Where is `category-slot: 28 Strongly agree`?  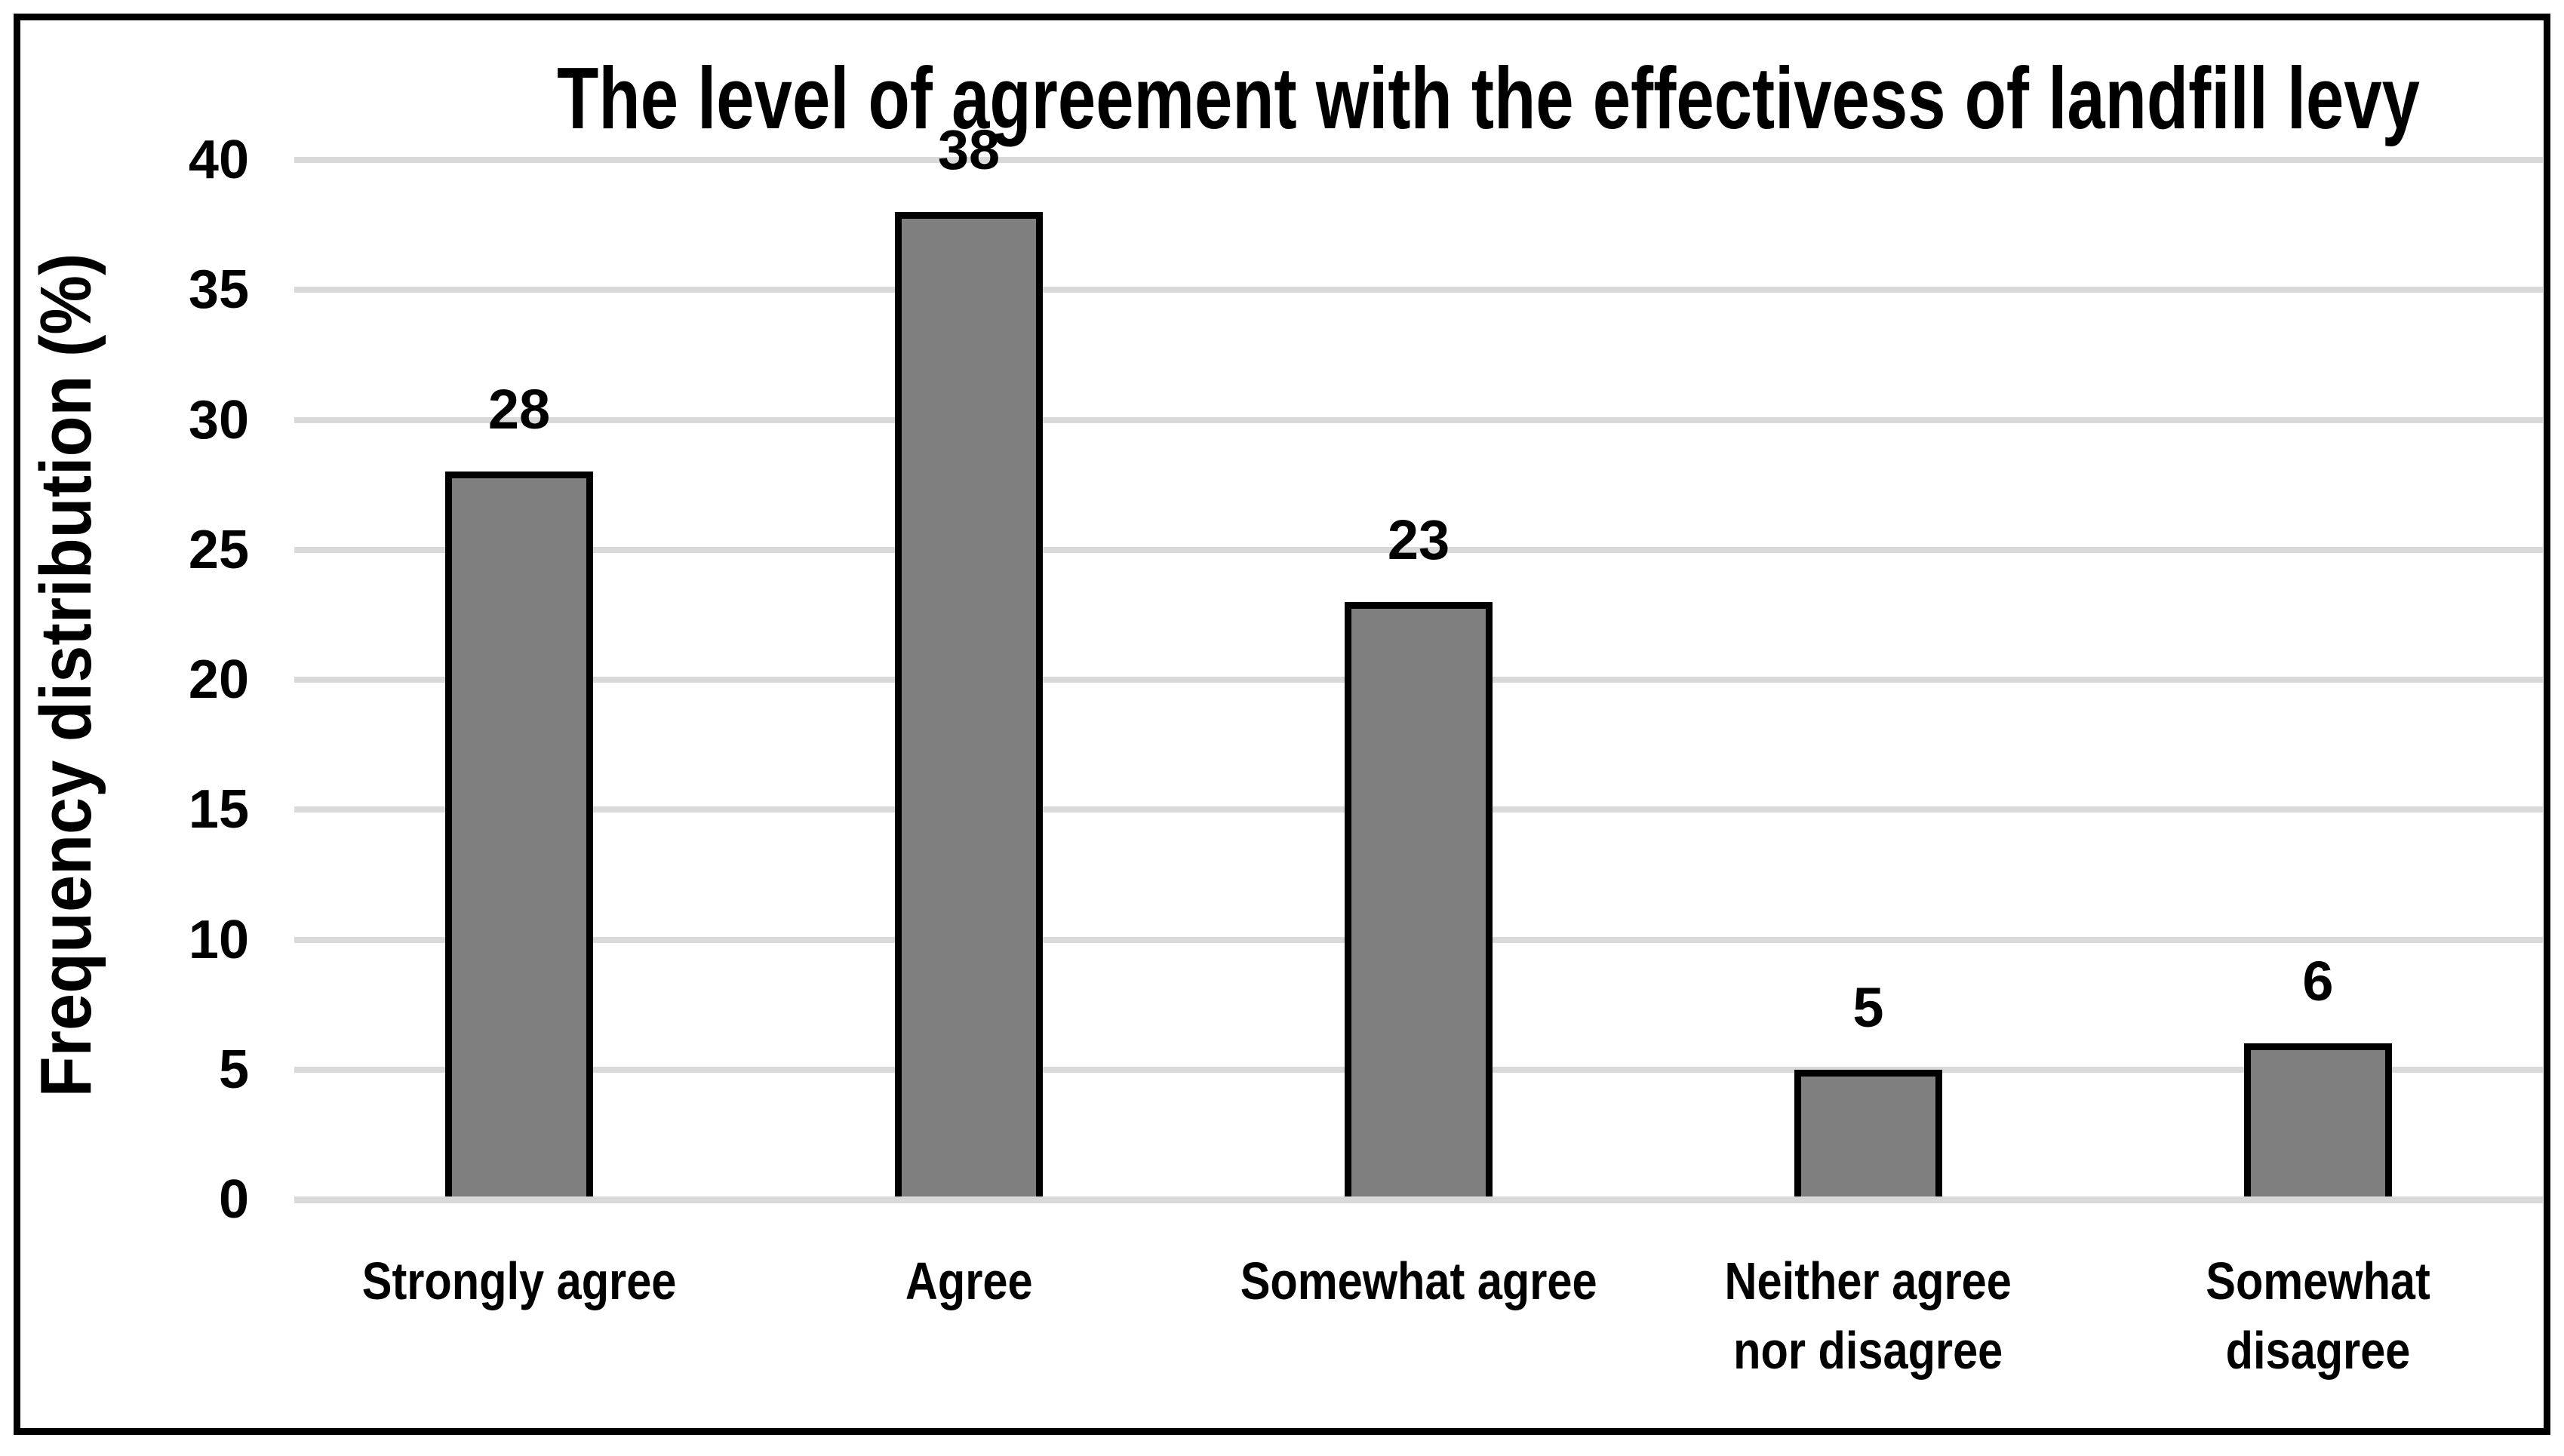
category-slot: 28 Strongly agree is located at coordinates (519, 735).